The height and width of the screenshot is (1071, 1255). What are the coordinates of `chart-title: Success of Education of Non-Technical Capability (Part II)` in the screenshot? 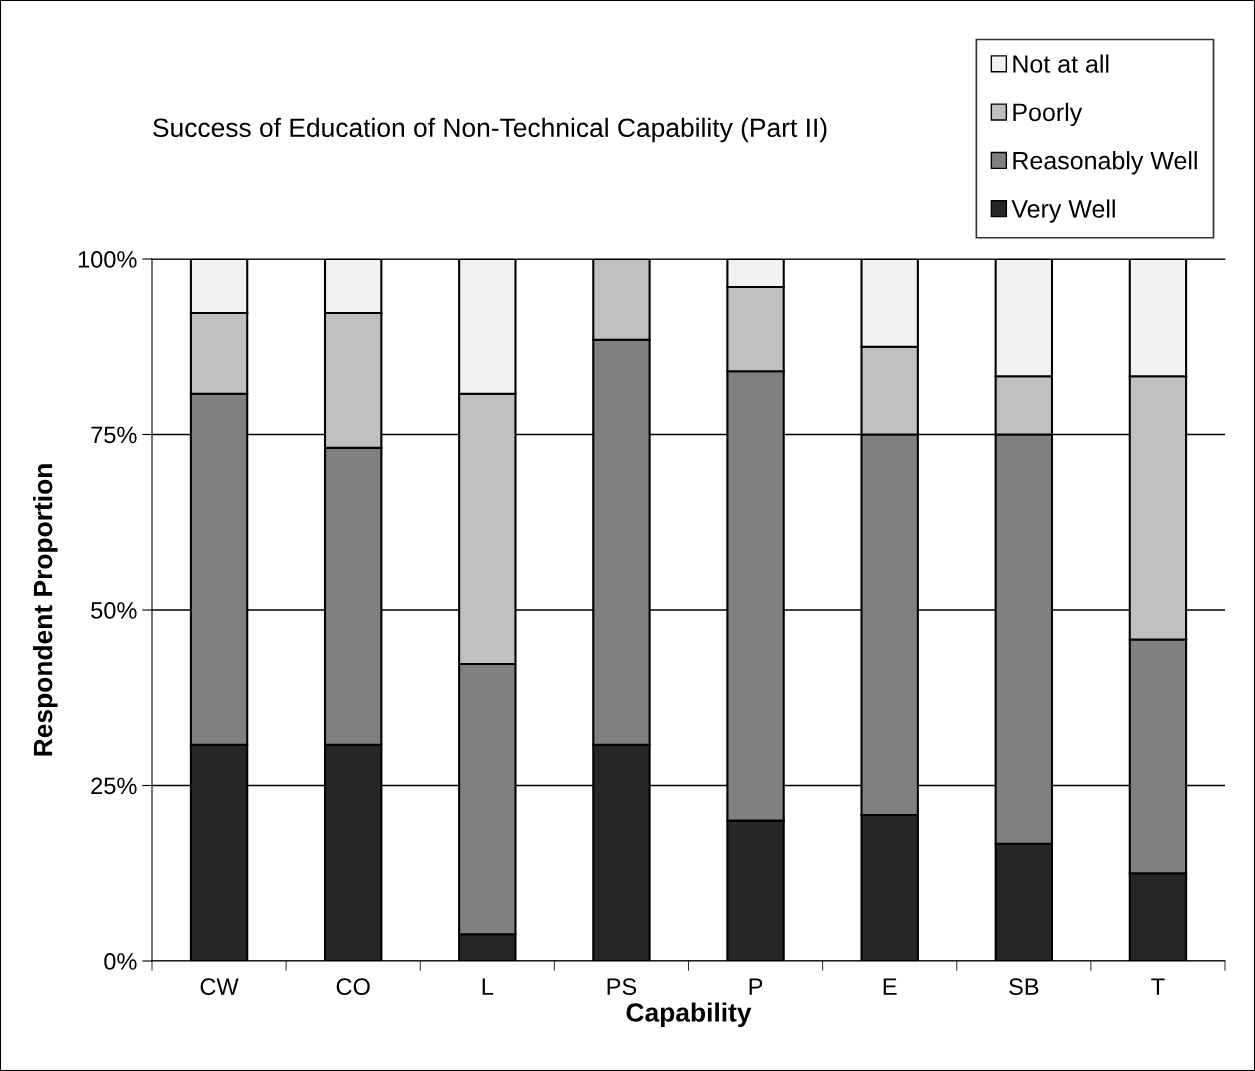 It's located at (490, 130).